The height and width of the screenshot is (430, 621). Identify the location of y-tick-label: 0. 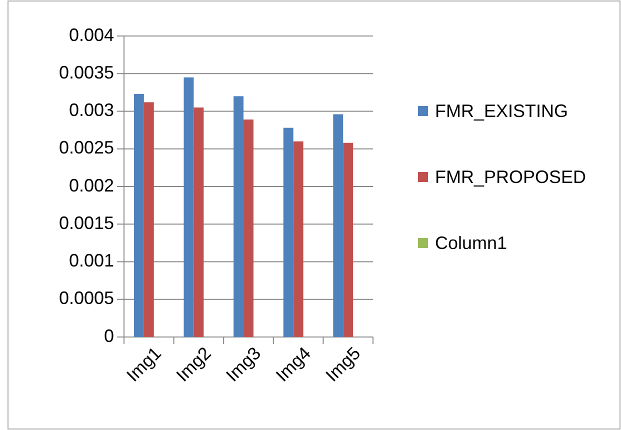
(109, 336).